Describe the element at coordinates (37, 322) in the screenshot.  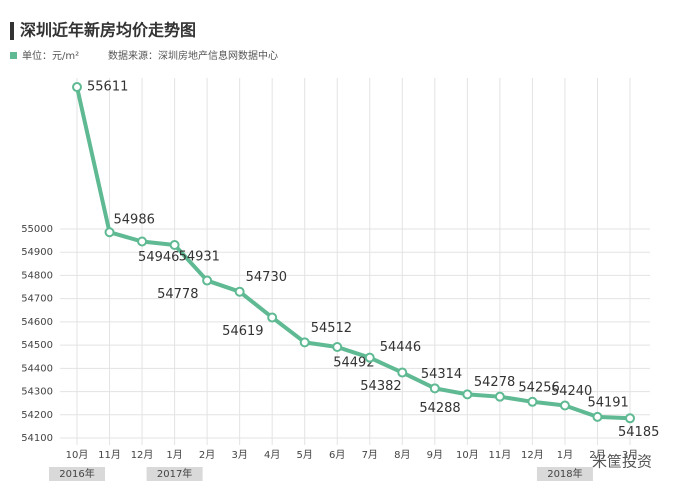
I see `y-tick-label: 54600` at that location.